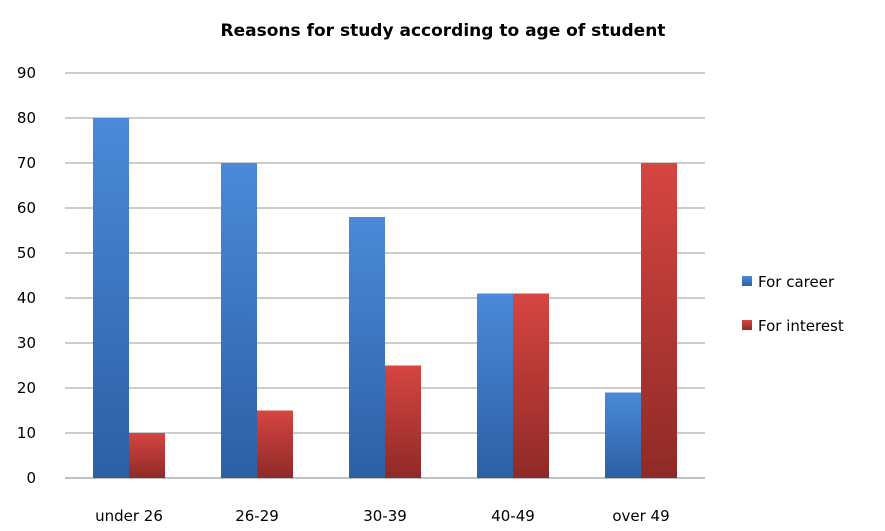  Describe the element at coordinates (640, 516) in the screenshot. I see `x-tick-label: over 49` at that location.